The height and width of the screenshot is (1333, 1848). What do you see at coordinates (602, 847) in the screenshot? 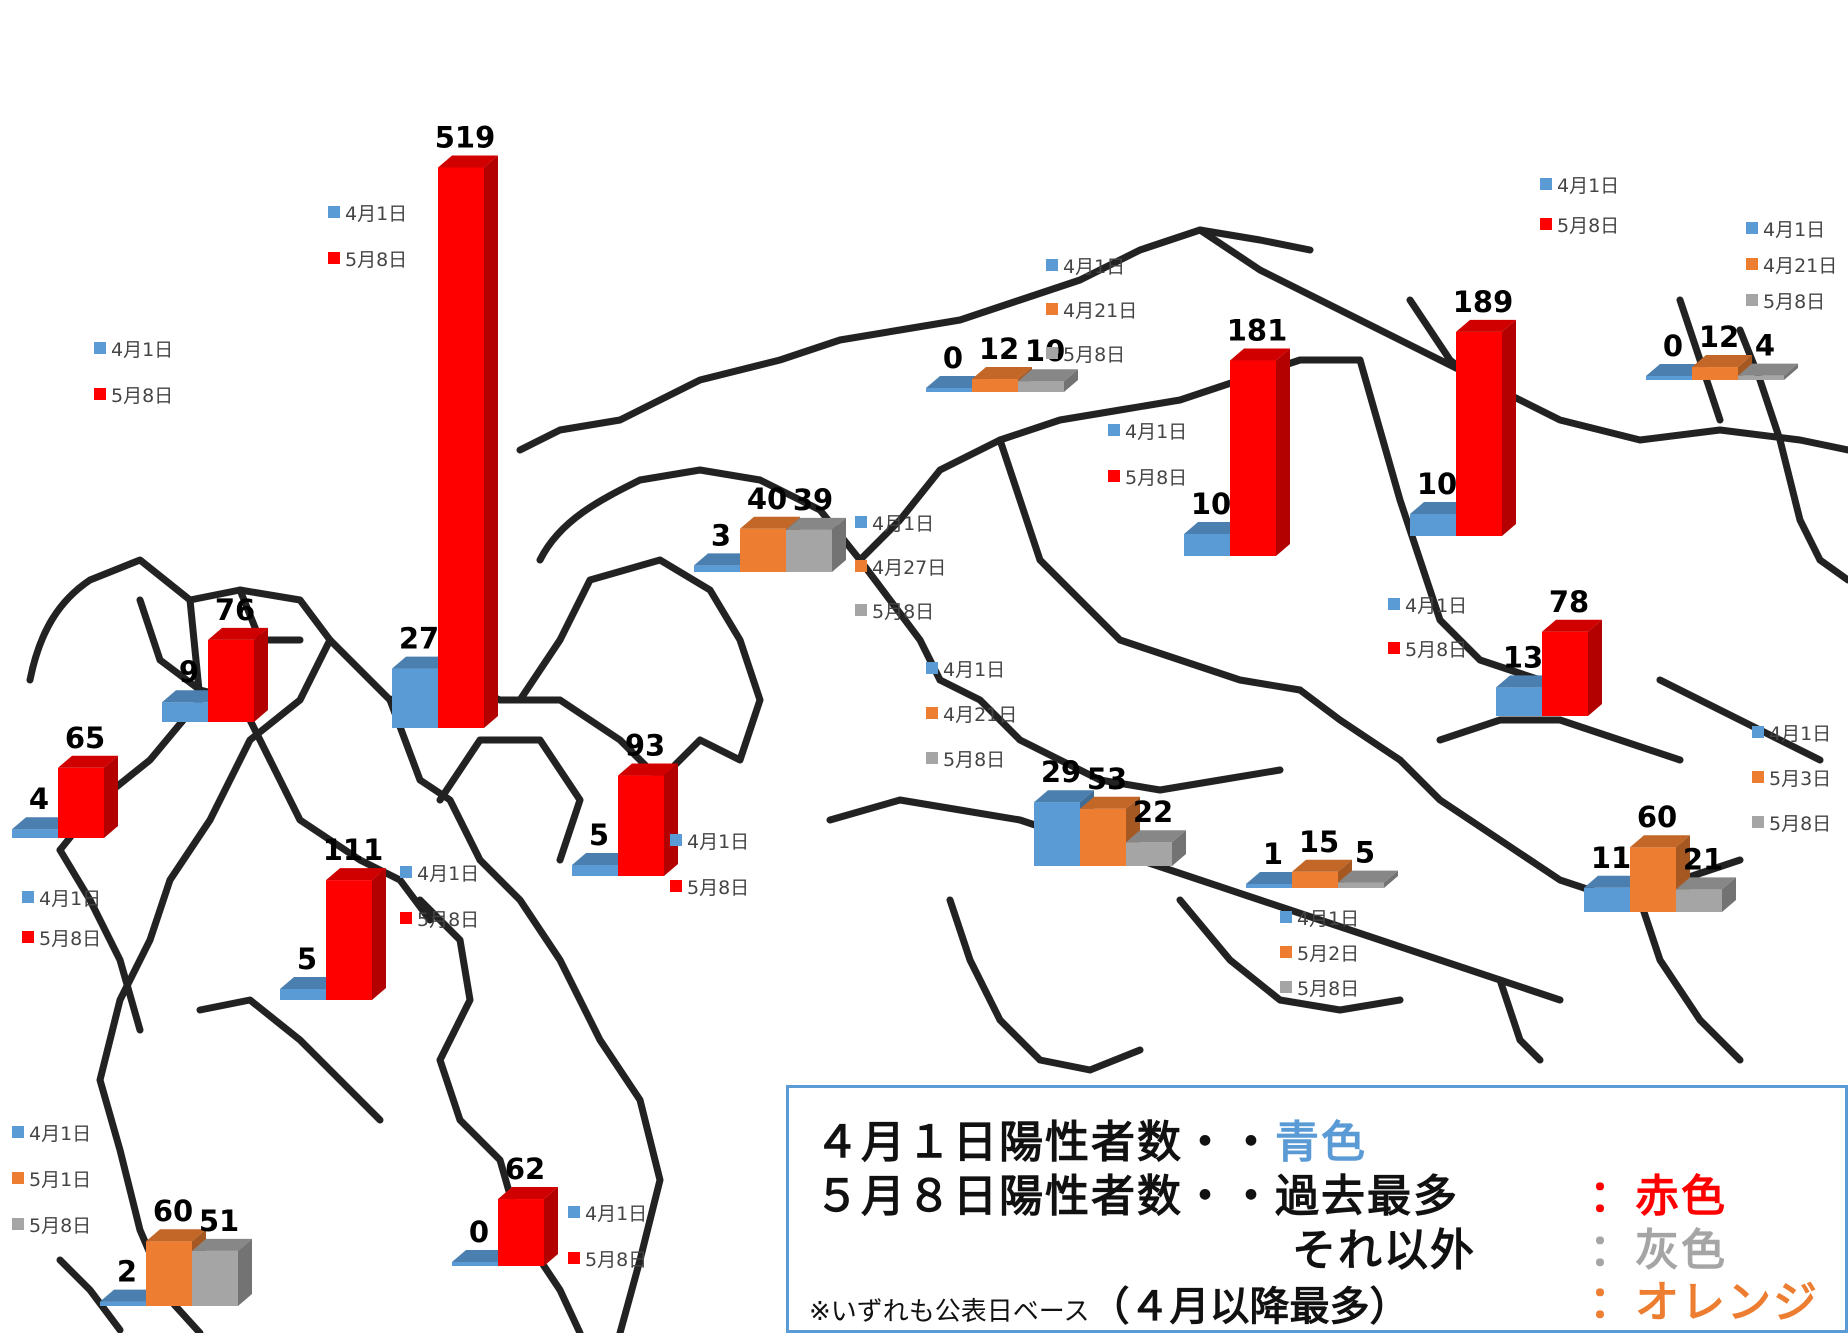
I see `bar-4-0-apr1: 5` at bounding box center [602, 847].